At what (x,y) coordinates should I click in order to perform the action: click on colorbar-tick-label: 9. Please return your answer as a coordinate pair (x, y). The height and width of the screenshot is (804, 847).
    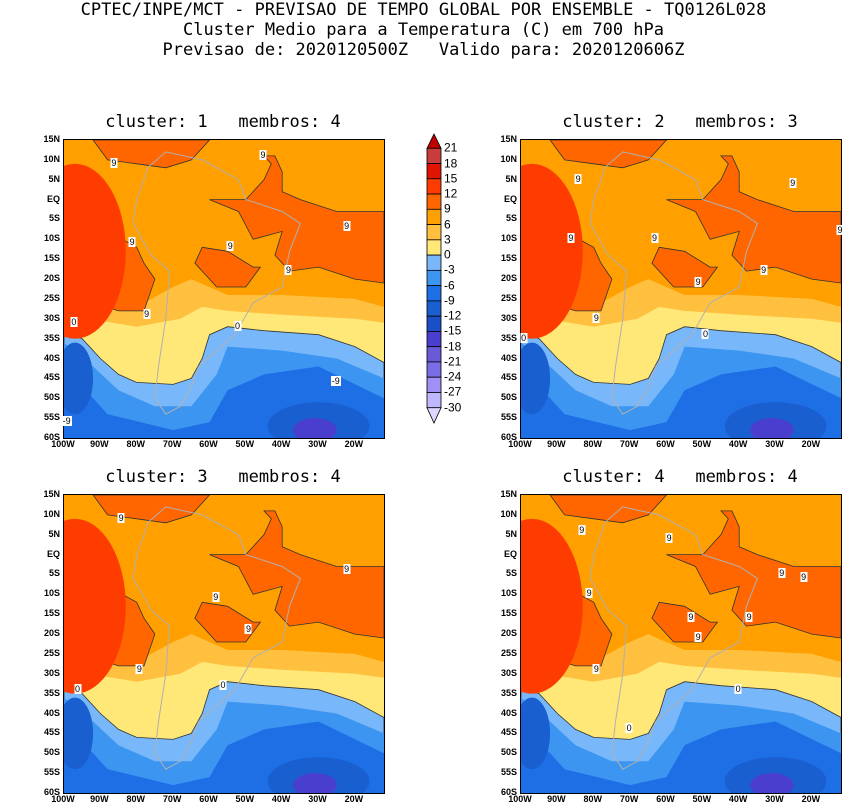
    Looking at the image, I should click on (447, 208).